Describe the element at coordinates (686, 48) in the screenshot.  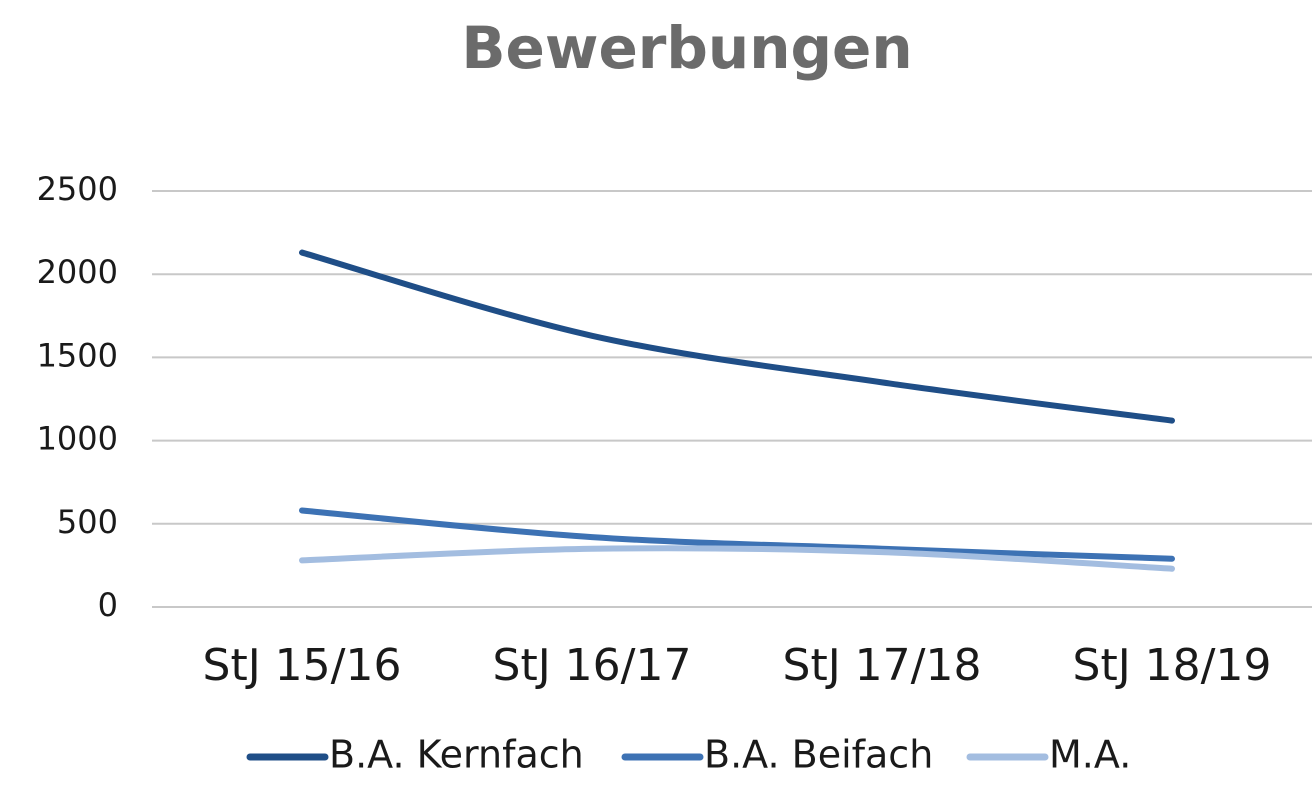
I see `chart-title: Bewerbungen` at that location.